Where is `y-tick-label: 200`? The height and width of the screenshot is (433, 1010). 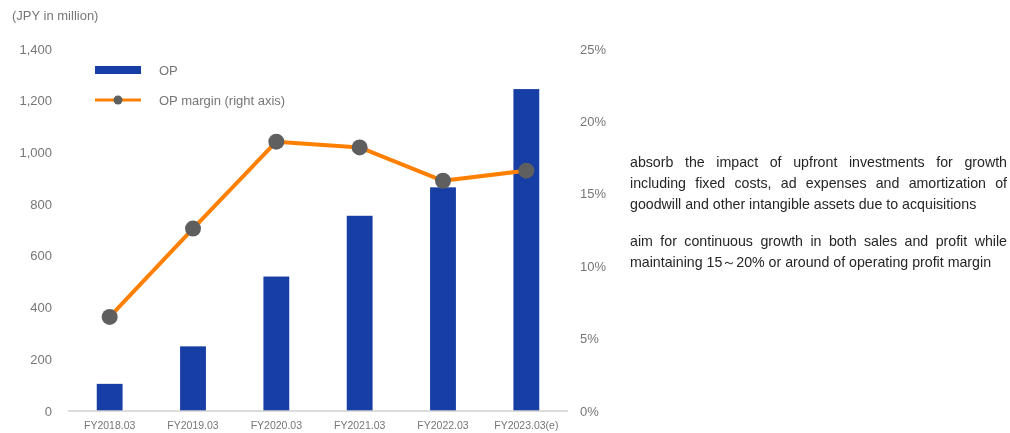 y-tick-label: 200 is located at coordinates (41, 359).